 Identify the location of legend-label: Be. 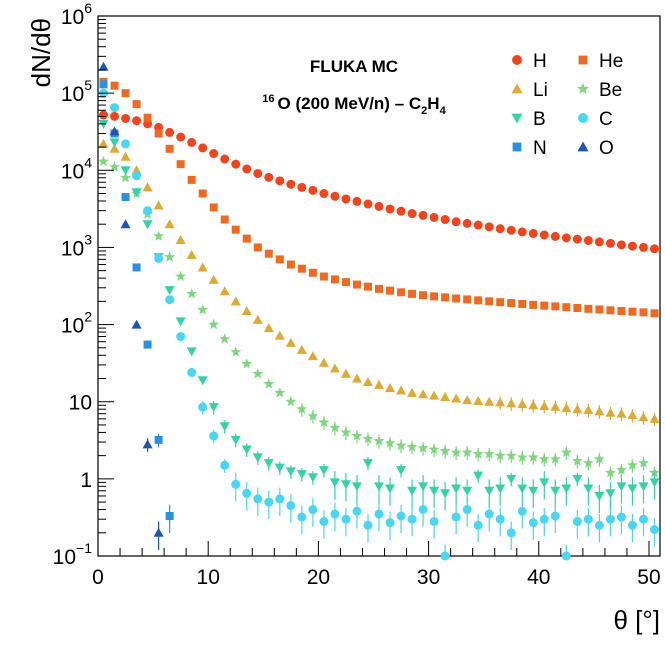
(610, 90).